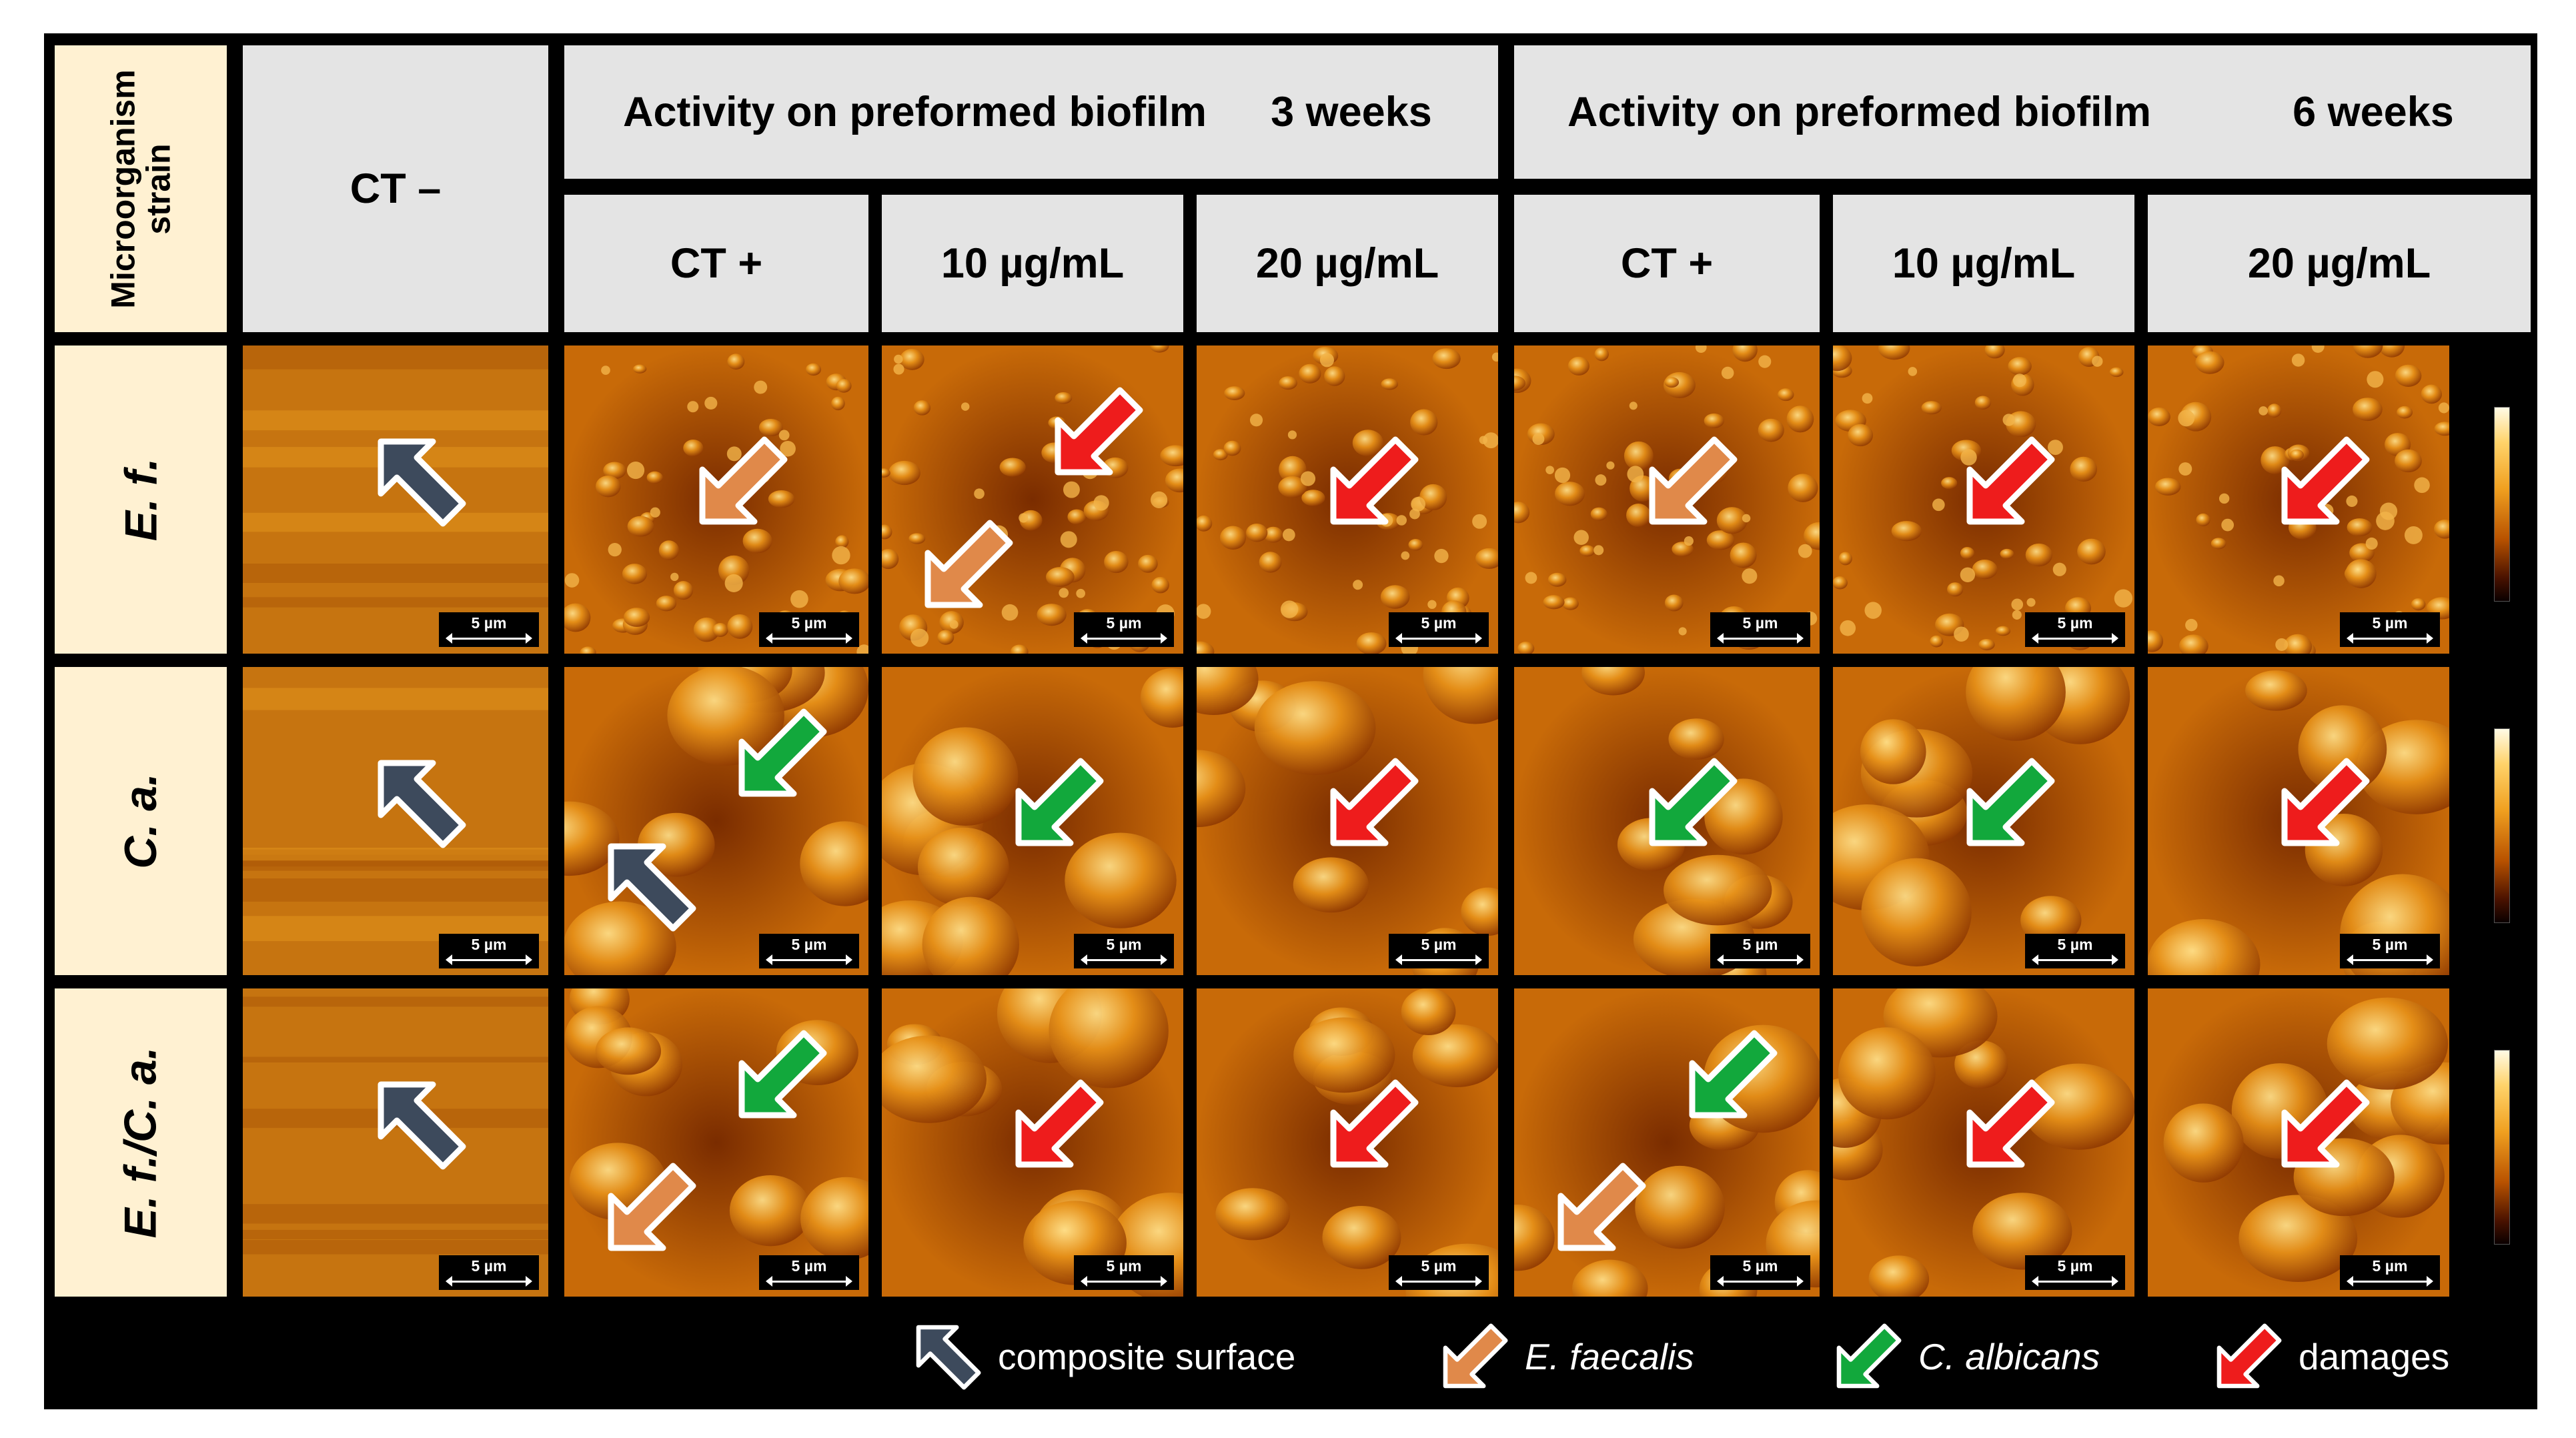 This screenshot has width=2576, height=1438. Describe the element at coordinates (2374, 1356) in the screenshot. I see `legend-label-damages: damages` at that location.